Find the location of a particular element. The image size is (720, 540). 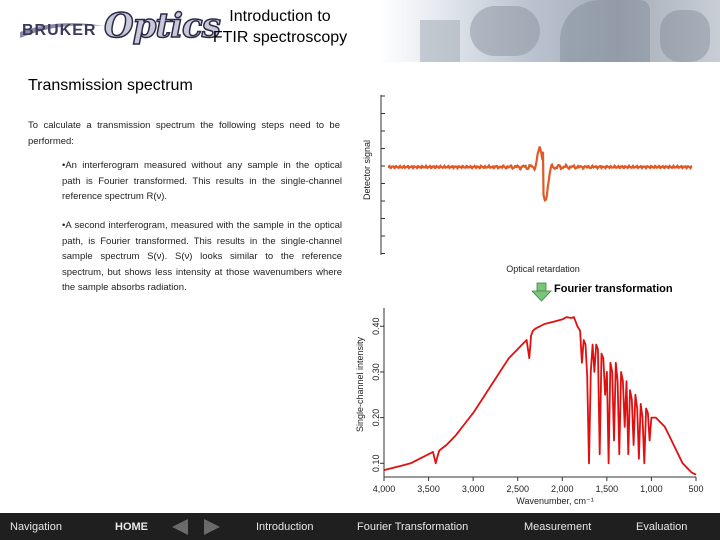

spectrum-x-tick-label: 500 is located at coordinates (695, 489).